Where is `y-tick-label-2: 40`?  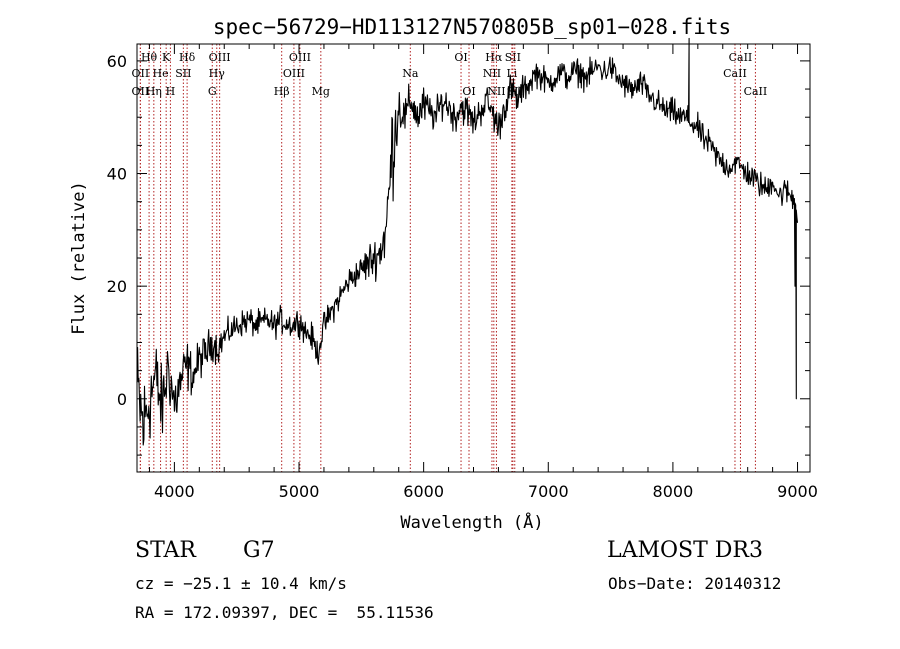
y-tick-label-2: 40 is located at coordinates (117, 174).